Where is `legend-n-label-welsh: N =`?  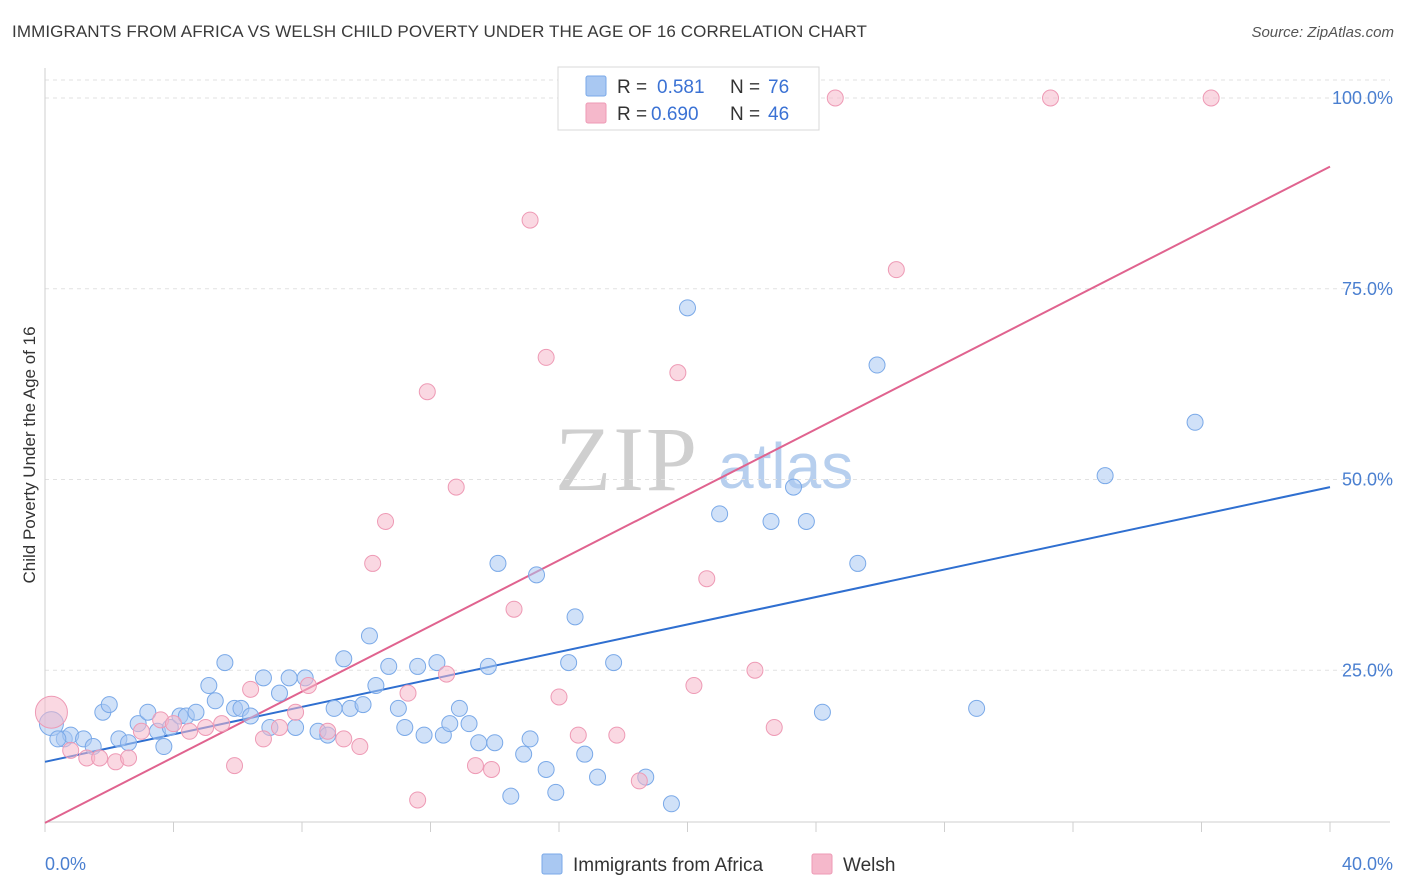
legend-n-label-welsh: N = is located at coordinates (745, 114).